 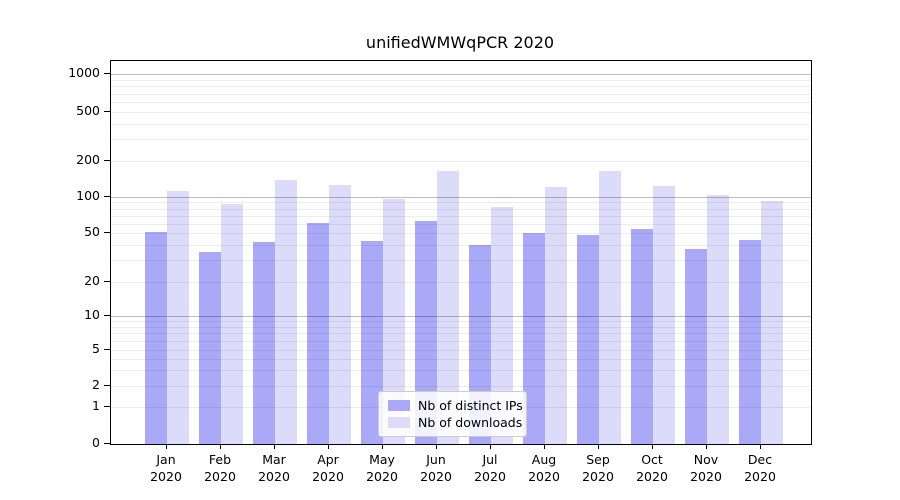 What do you see at coordinates (707, 446) in the screenshot?
I see `x-tick-mark-nov` at bounding box center [707, 446].